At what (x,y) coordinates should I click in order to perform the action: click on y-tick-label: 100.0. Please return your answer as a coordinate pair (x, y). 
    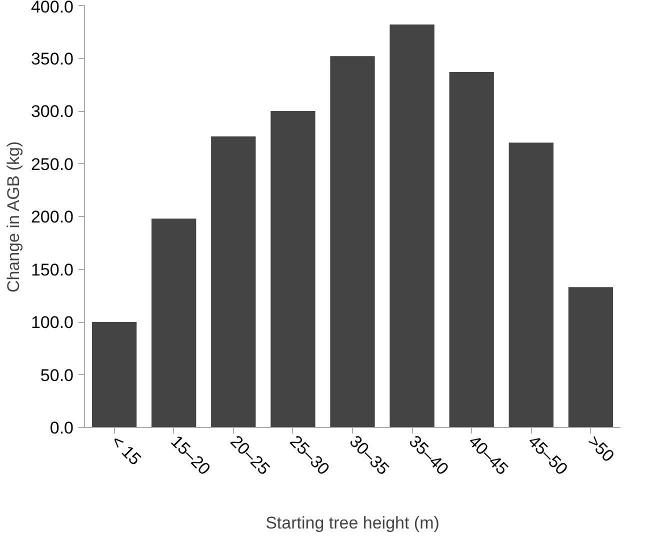
    Looking at the image, I should click on (52, 322).